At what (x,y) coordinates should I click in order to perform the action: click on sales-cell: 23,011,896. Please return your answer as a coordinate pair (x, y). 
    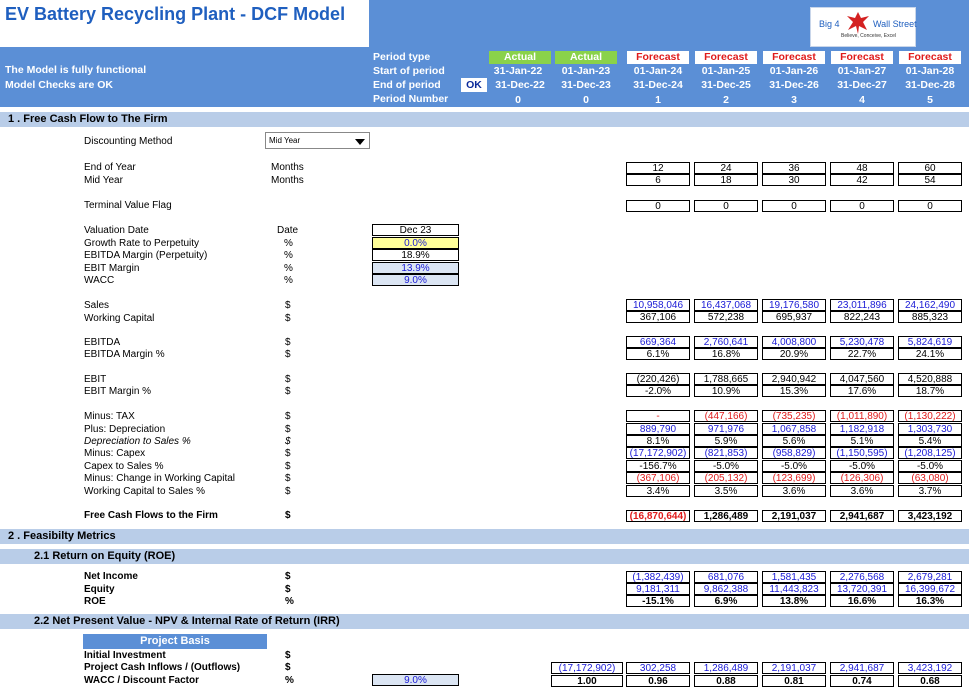
    Looking at the image, I should click on (862, 305).